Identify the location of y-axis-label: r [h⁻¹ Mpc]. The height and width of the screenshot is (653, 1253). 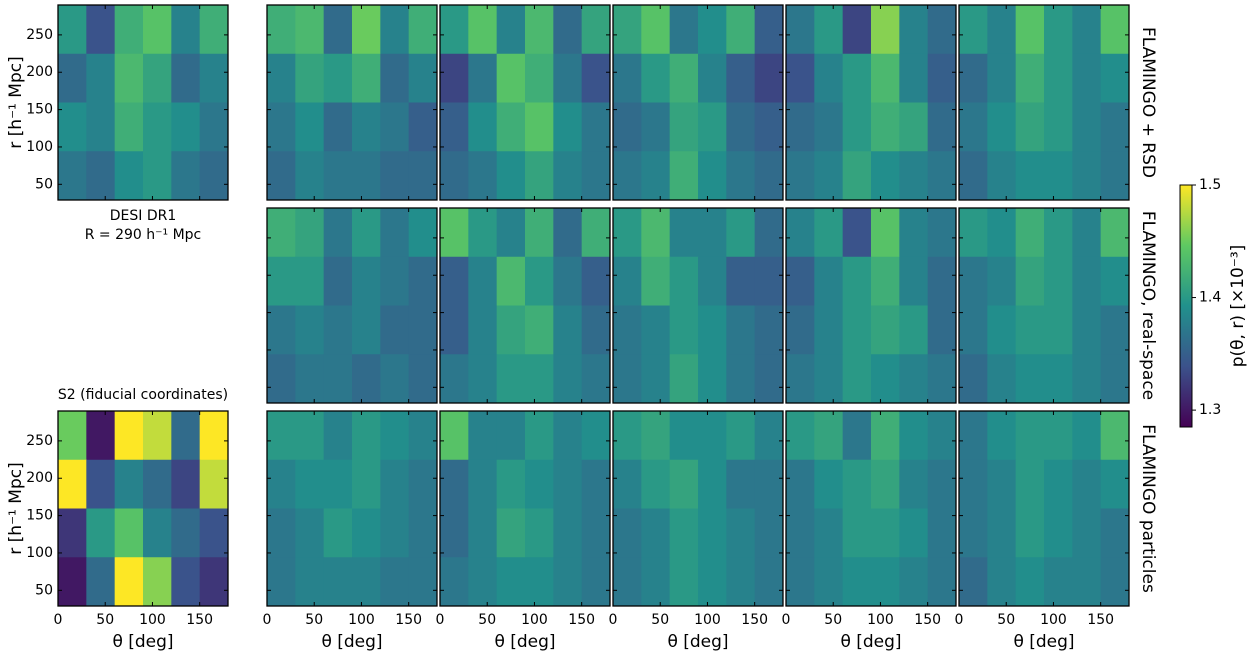
(16, 102).